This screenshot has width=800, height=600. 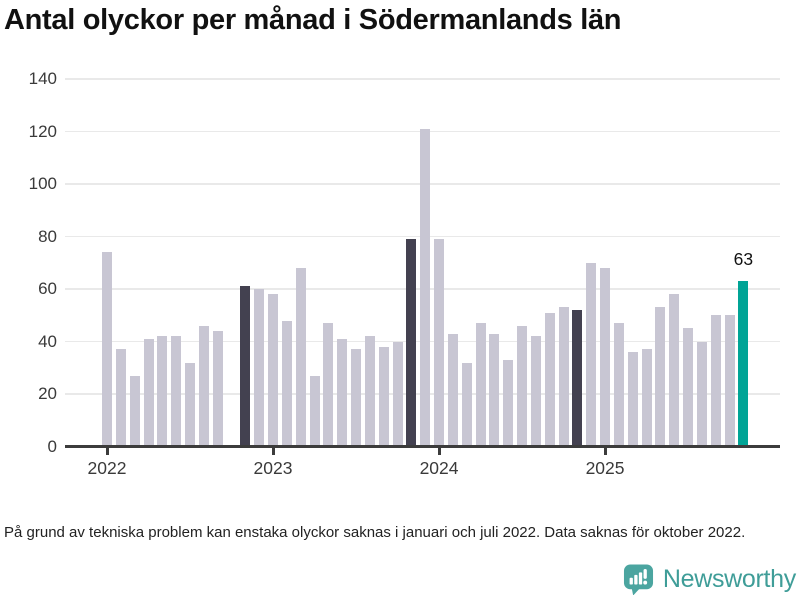 I want to click on y-tick-label-60: 60, so click(x=47, y=288).